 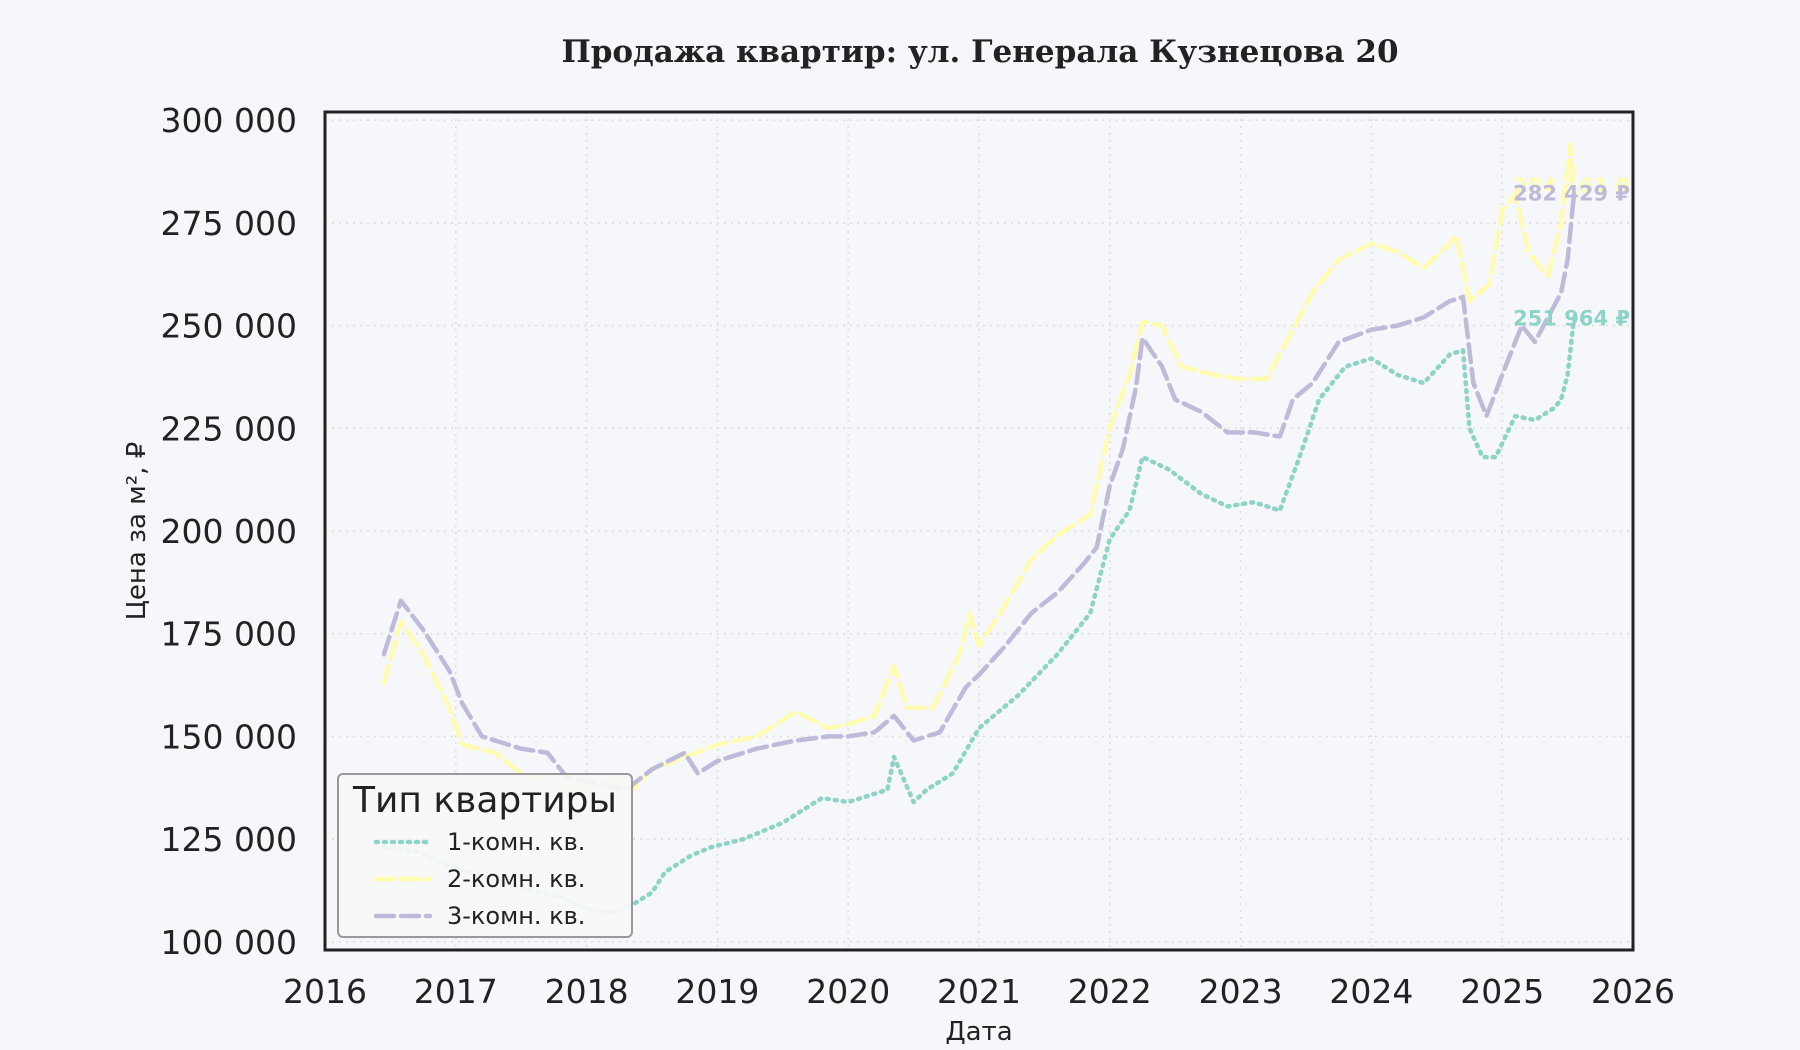 I want to click on x-tick-label: 2016, so click(x=325, y=991).